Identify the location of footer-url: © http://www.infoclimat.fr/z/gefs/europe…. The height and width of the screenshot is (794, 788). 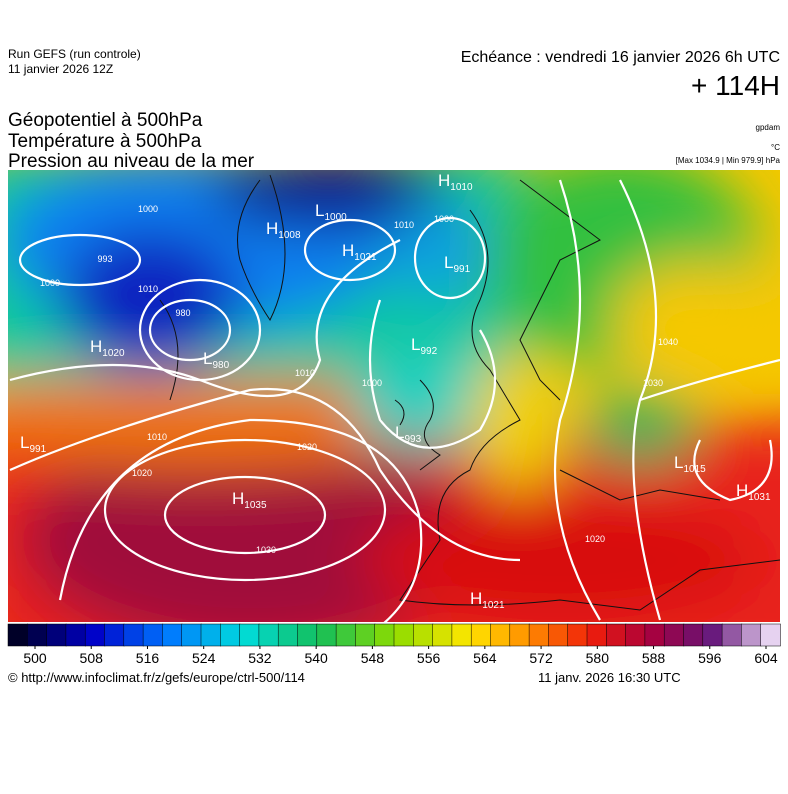
(156, 677).